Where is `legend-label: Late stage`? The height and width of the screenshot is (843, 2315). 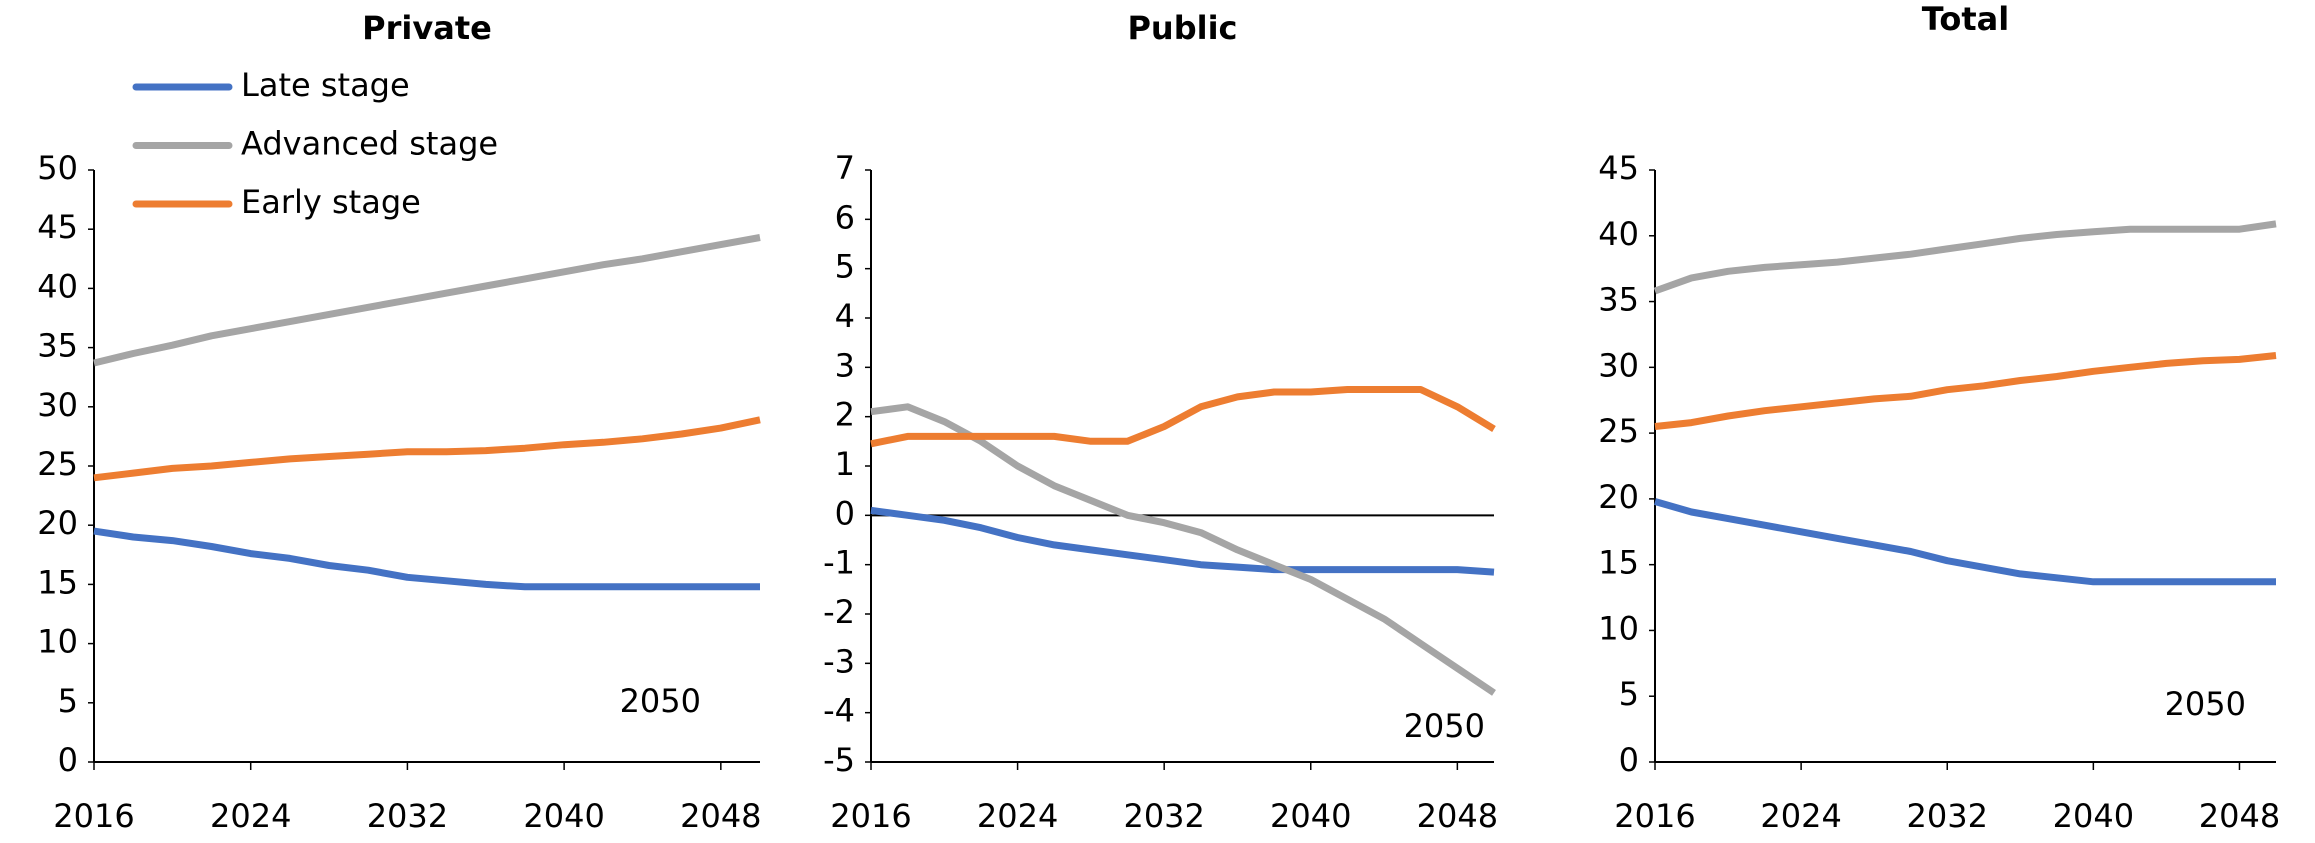
legend-label: Late stage is located at coordinates (325, 85).